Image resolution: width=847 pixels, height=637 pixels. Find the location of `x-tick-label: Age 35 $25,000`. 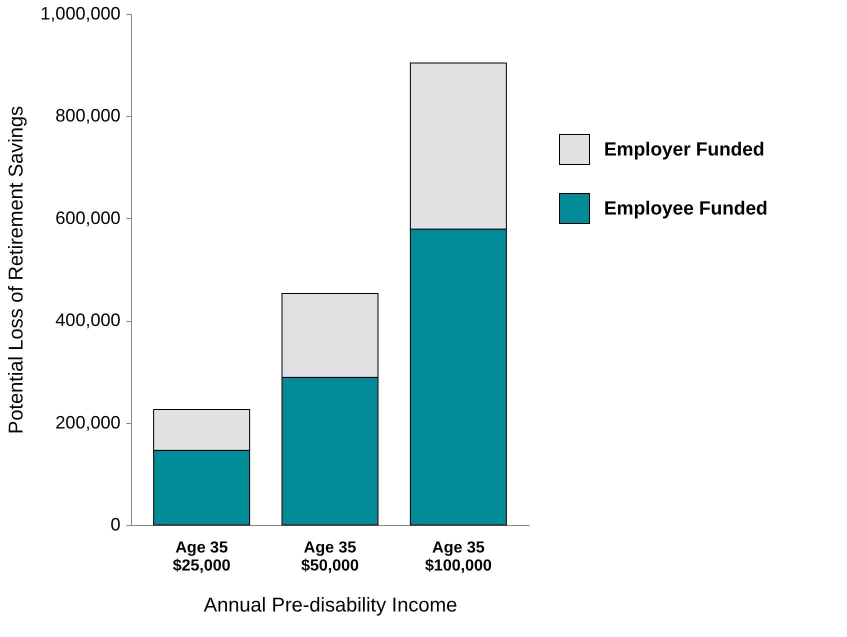

x-tick-label: Age 35 $25,000 is located at coordinates (201, 557).